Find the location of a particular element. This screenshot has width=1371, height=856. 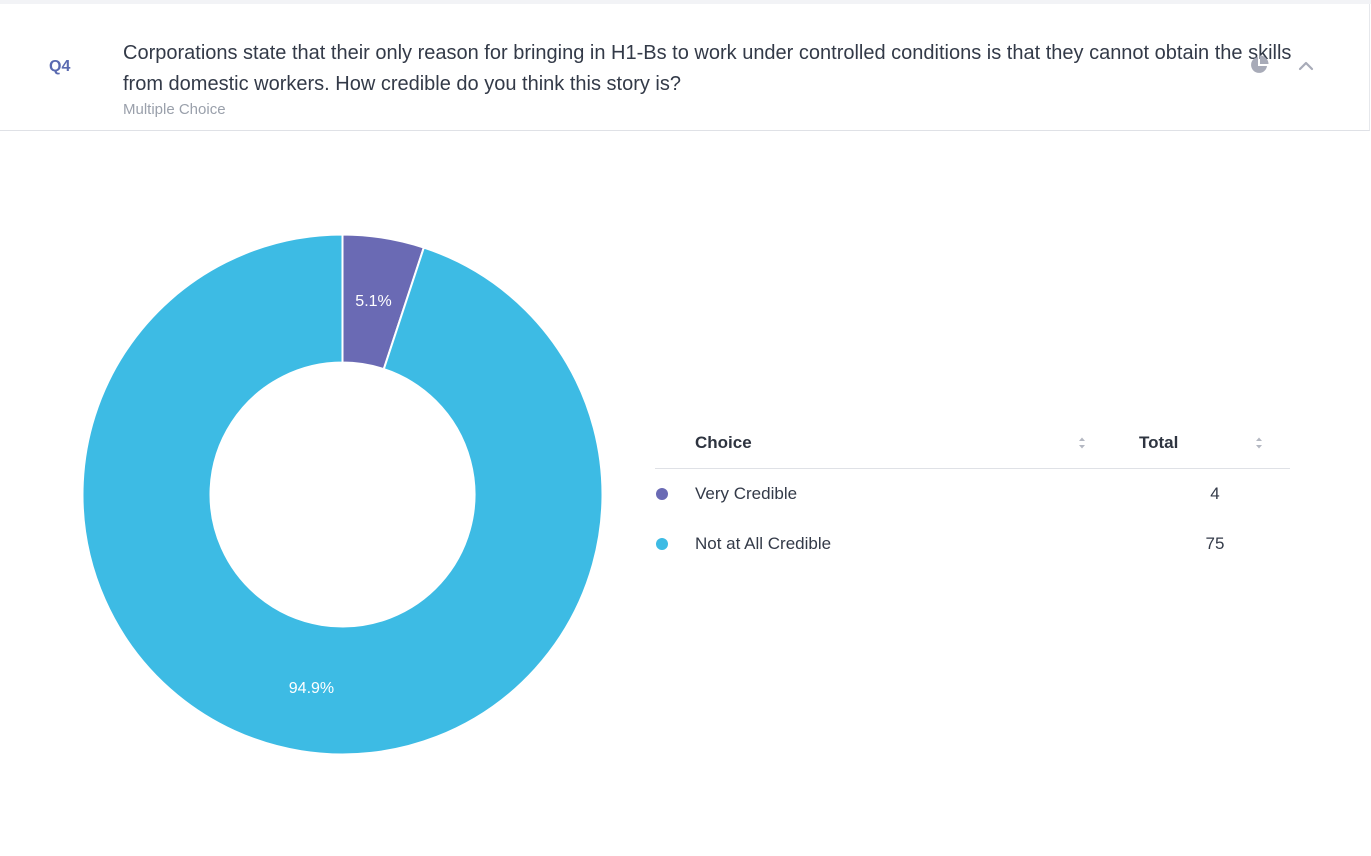

question-type: Multiple Choice is located at coordinates (174, 109).